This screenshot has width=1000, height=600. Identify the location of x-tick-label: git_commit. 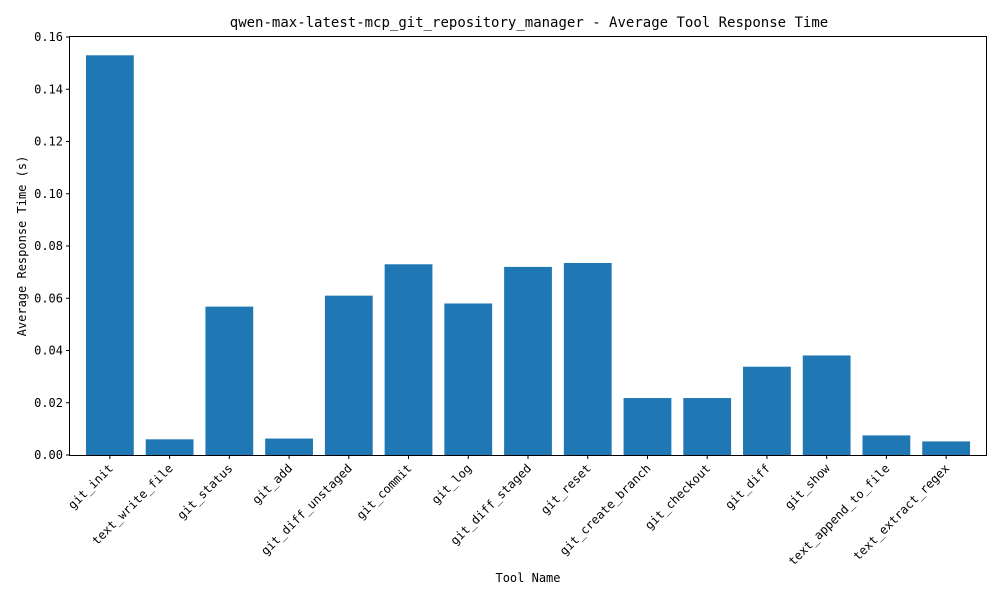
(384, 491).